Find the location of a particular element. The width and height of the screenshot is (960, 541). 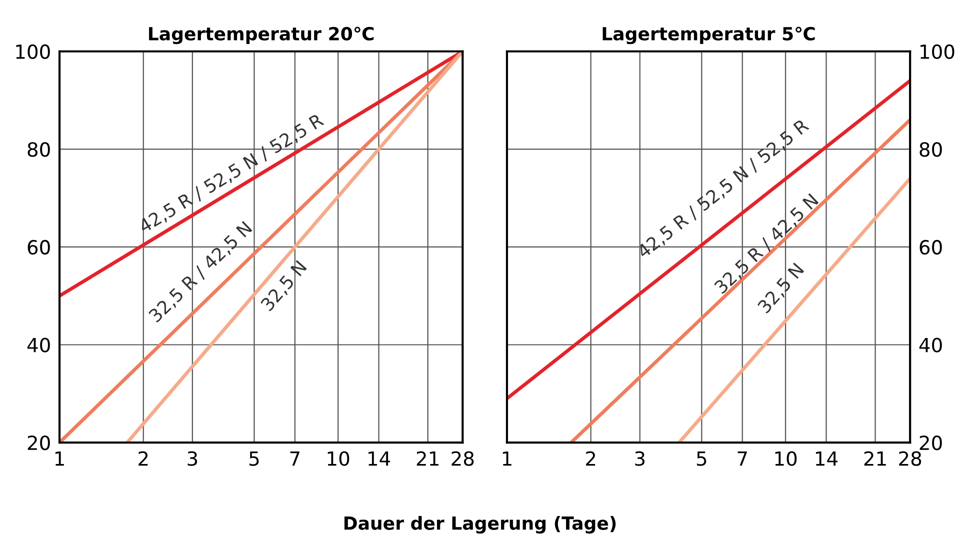

x-axis-title: Dauer der Lagerung (Tage) is located at coordinates (480, 525).